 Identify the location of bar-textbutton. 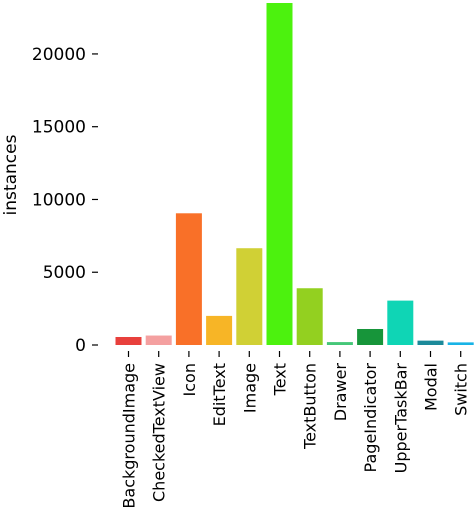
(309, 316).